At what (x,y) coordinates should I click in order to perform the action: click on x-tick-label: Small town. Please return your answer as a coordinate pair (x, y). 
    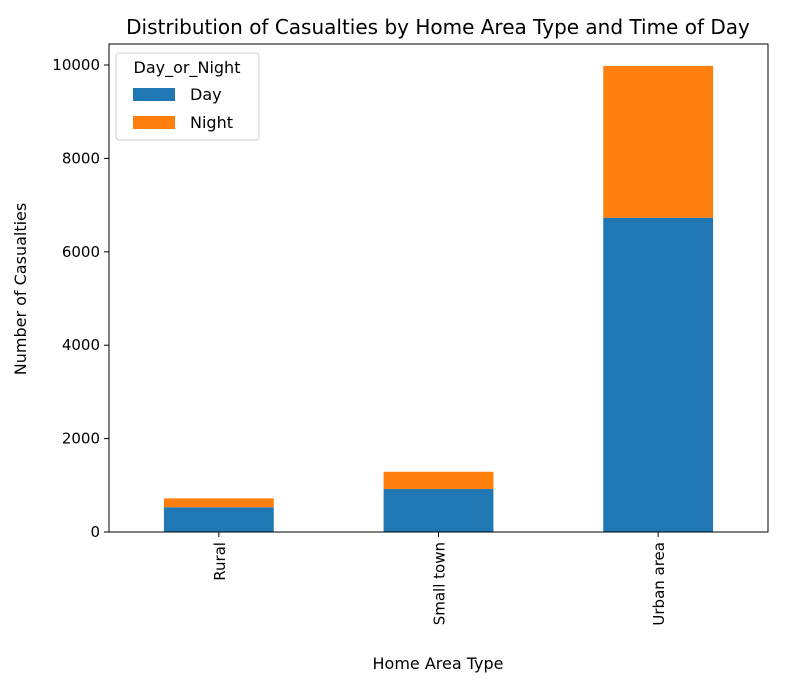
    Looking at the image, I should click on (440, 583).